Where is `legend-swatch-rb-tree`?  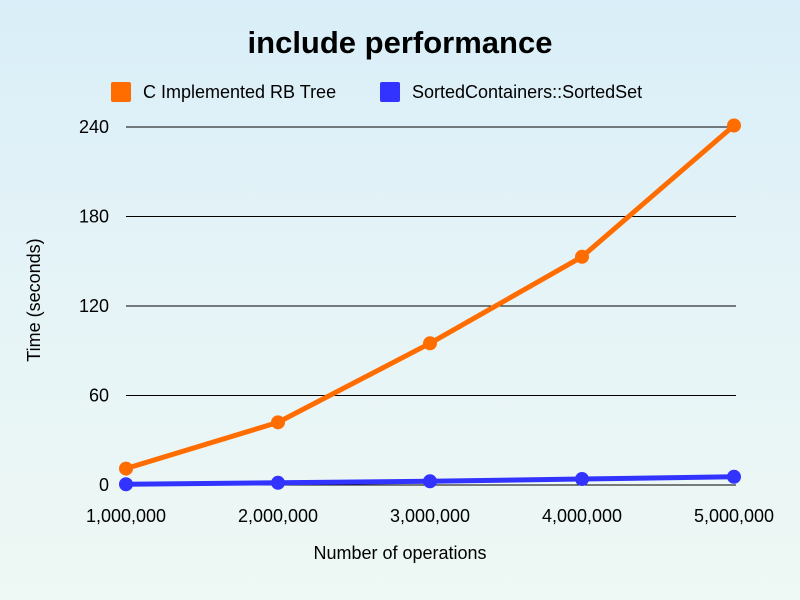 legend-swatch-rb-tree is located at coordinates (121, 92).